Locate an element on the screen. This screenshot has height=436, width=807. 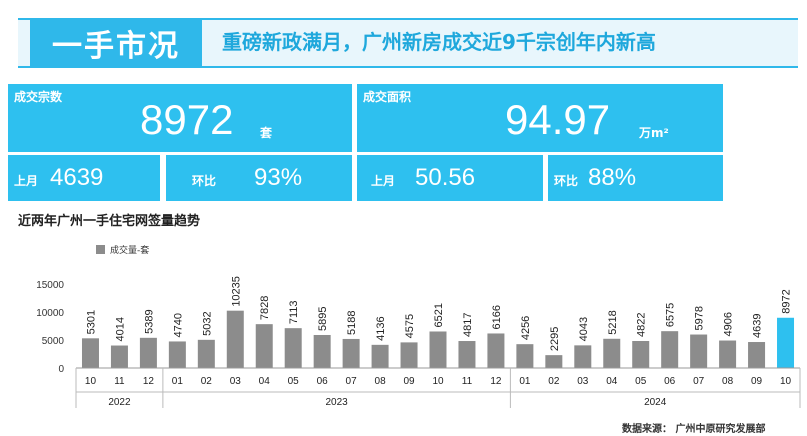
x-tick-label: 03 is located at coordinates (236, 381).